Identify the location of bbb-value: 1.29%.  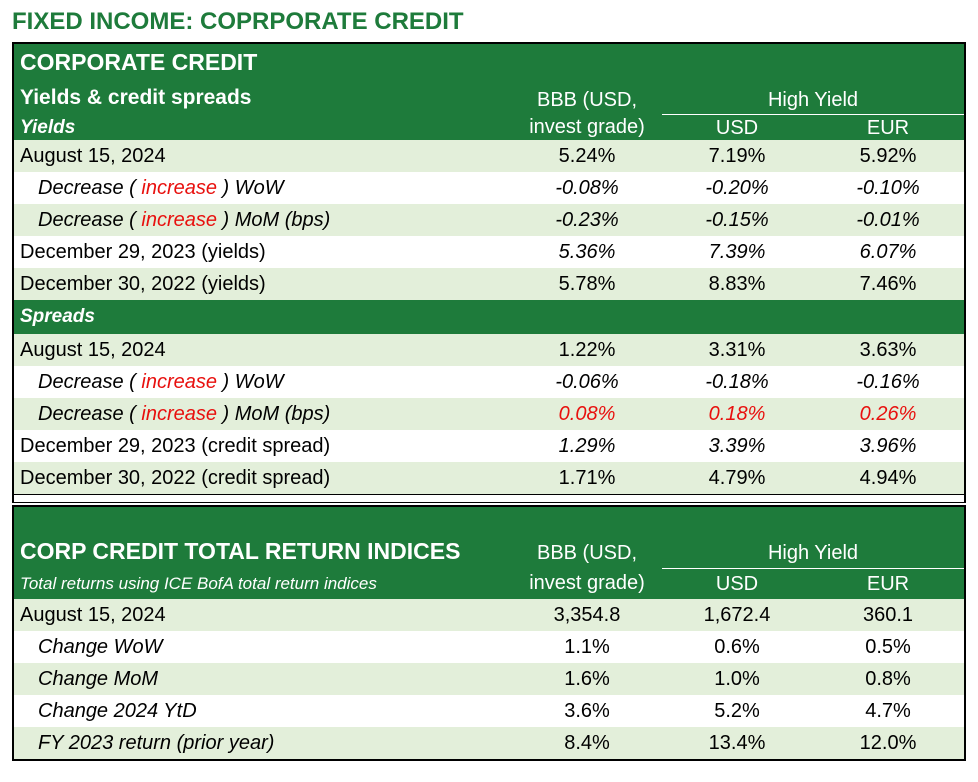
(587, 446).